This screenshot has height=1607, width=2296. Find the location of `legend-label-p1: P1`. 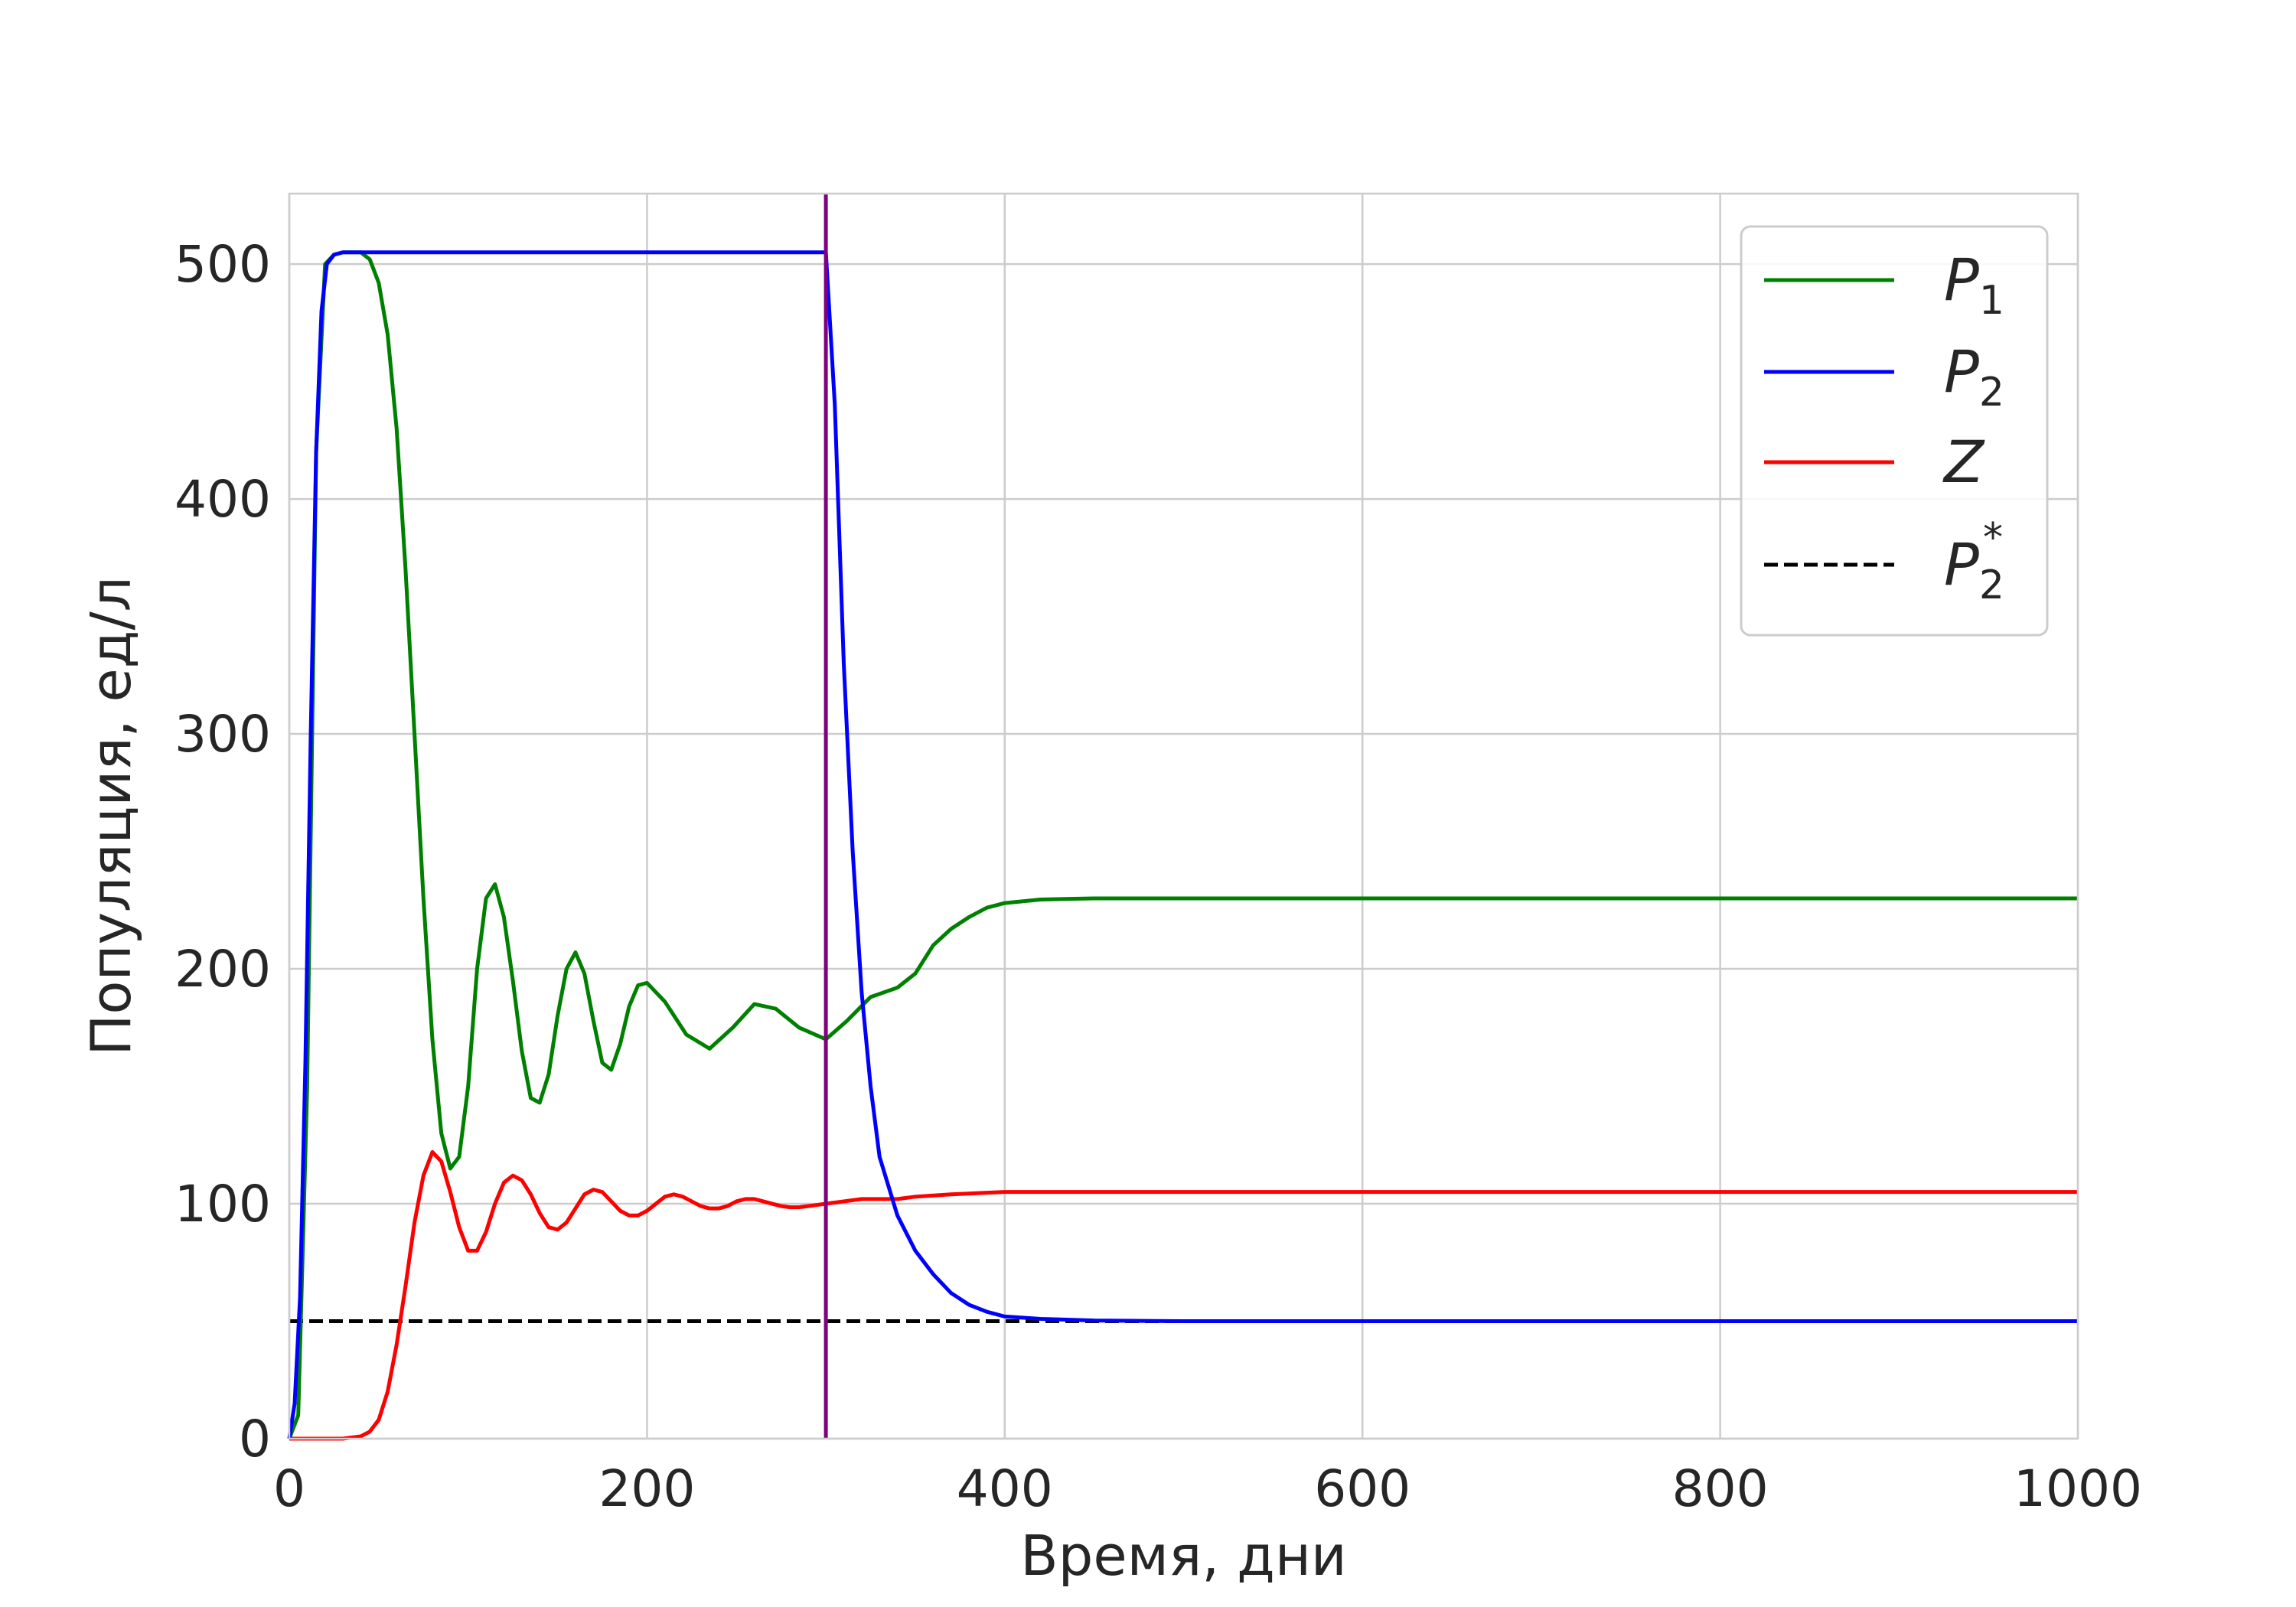

legend-label-p1: P1 is located at coordinates (1974, 285).